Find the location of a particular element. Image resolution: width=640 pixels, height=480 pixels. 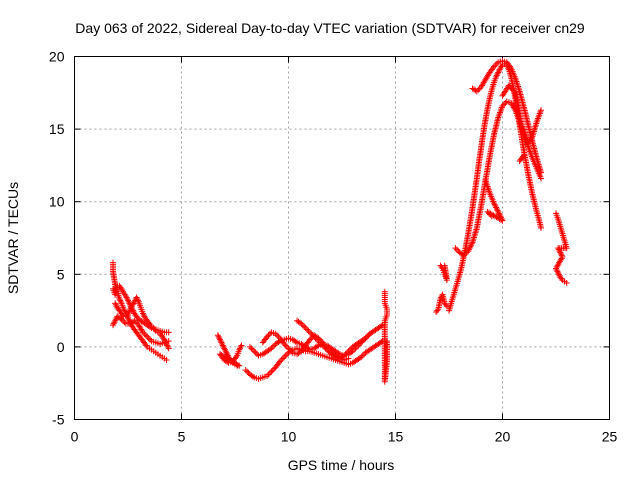

series-sat-l is located at coordinates (495, 187).